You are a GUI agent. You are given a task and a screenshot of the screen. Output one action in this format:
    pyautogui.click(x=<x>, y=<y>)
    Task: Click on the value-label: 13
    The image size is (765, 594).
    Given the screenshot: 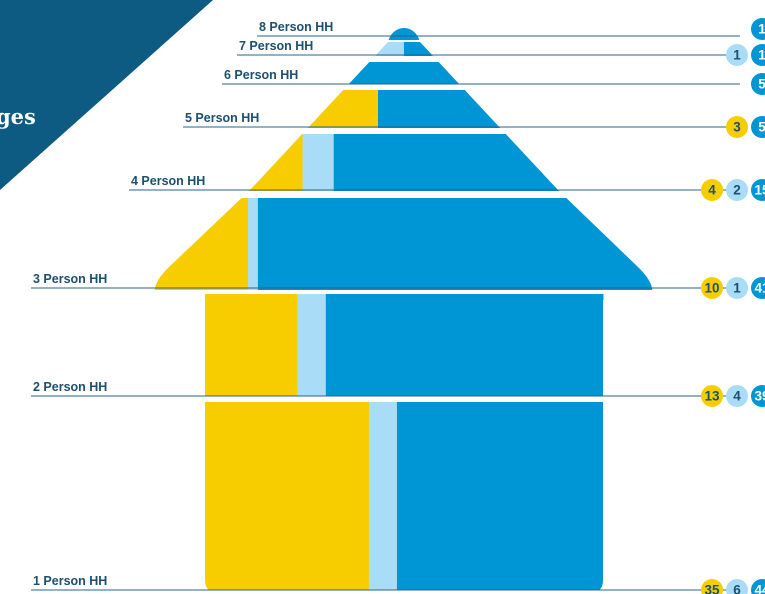 What is the action you would take?
    pyautogui.click(x=712, y=396)
    